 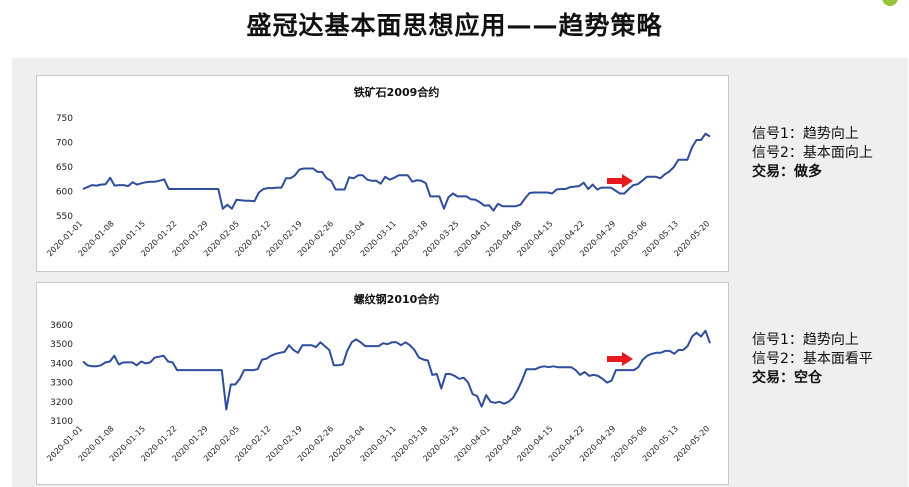 I want to click on signal-box-rebar: 信号1：趋势向上 信号2：基本面看平 交易：空仓, so click(x=812, y=359).